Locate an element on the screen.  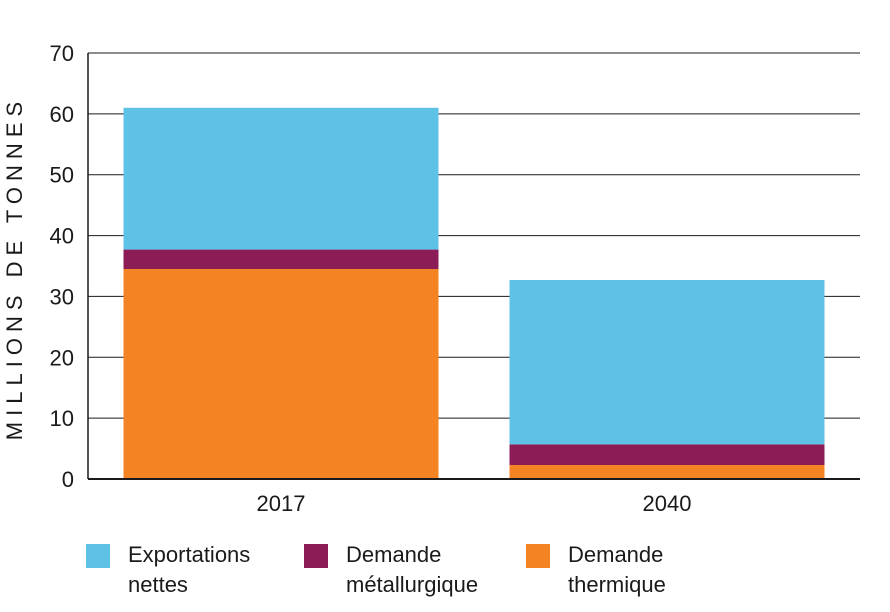
legend-item-demande-thermique: Demande thermique is located at coordinates (637, 570).